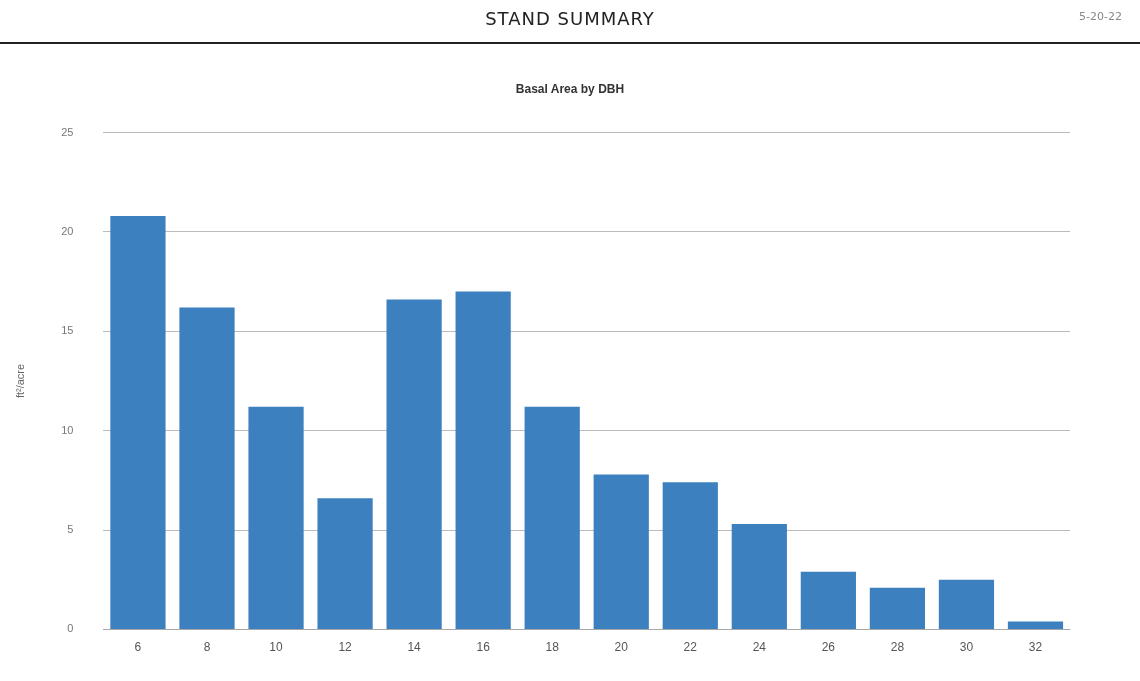 The image size is (1140, 681). What do you see at coordinates (570, 18) in the screenshot?
I see `chart-title: STAND SUMMARY` at bounding box center [570, 18].